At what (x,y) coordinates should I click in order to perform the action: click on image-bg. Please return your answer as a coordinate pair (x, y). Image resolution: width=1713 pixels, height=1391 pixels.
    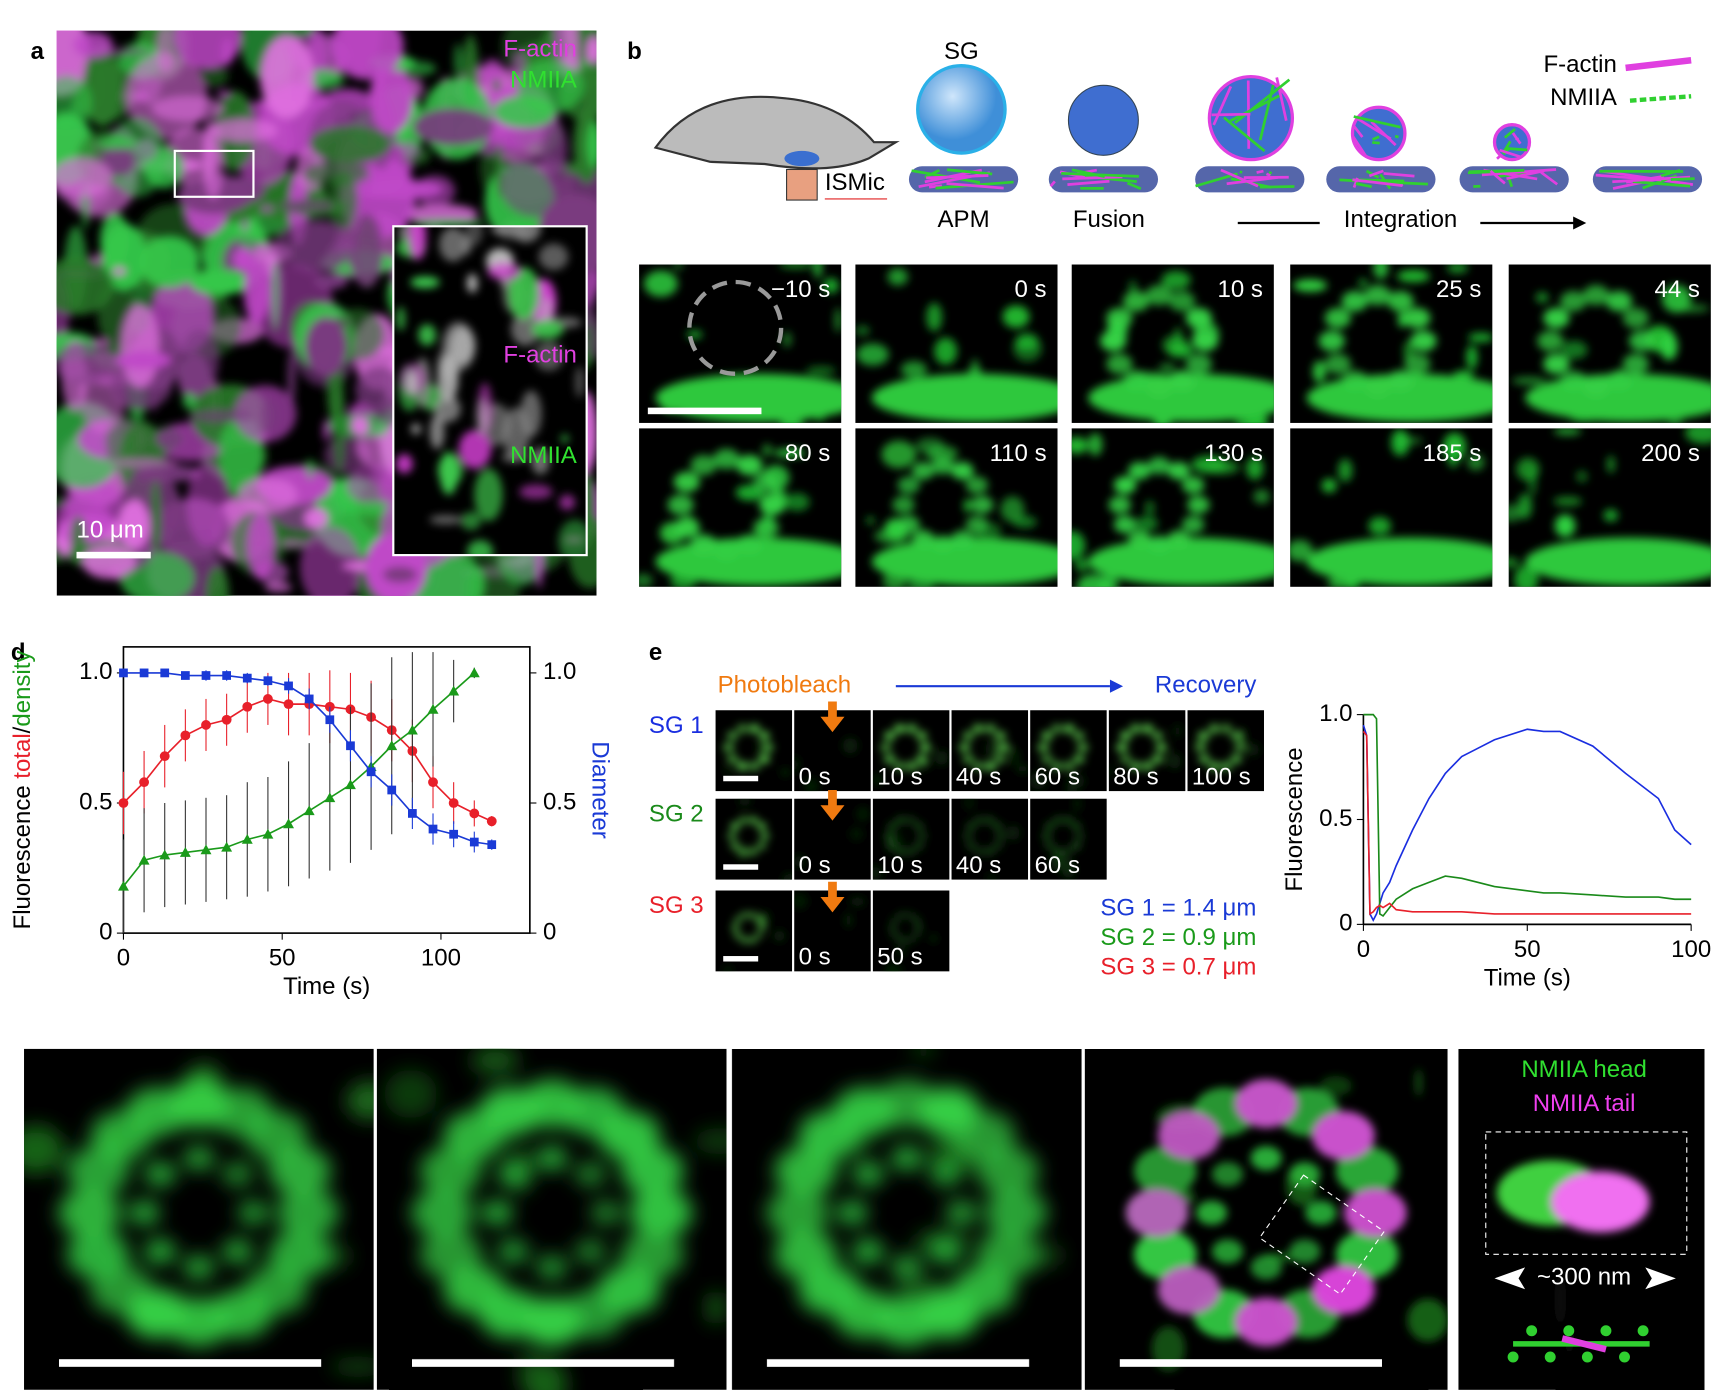
    Looking at the image, I should click on (911, 839).